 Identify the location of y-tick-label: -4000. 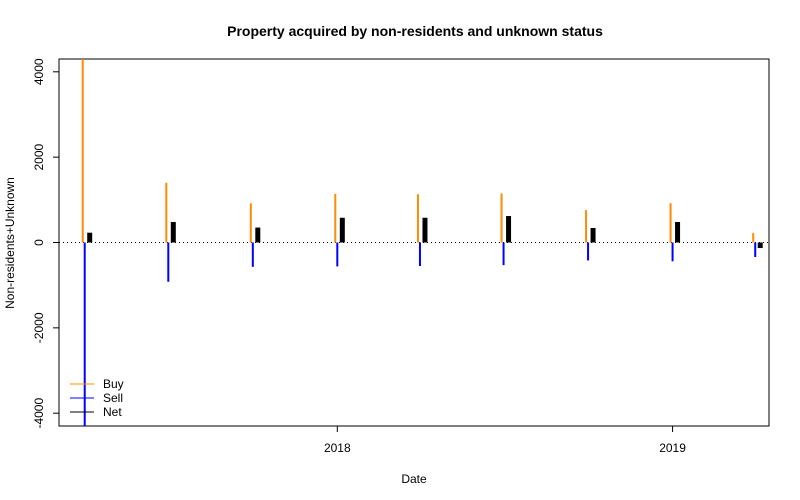
(39, 413).